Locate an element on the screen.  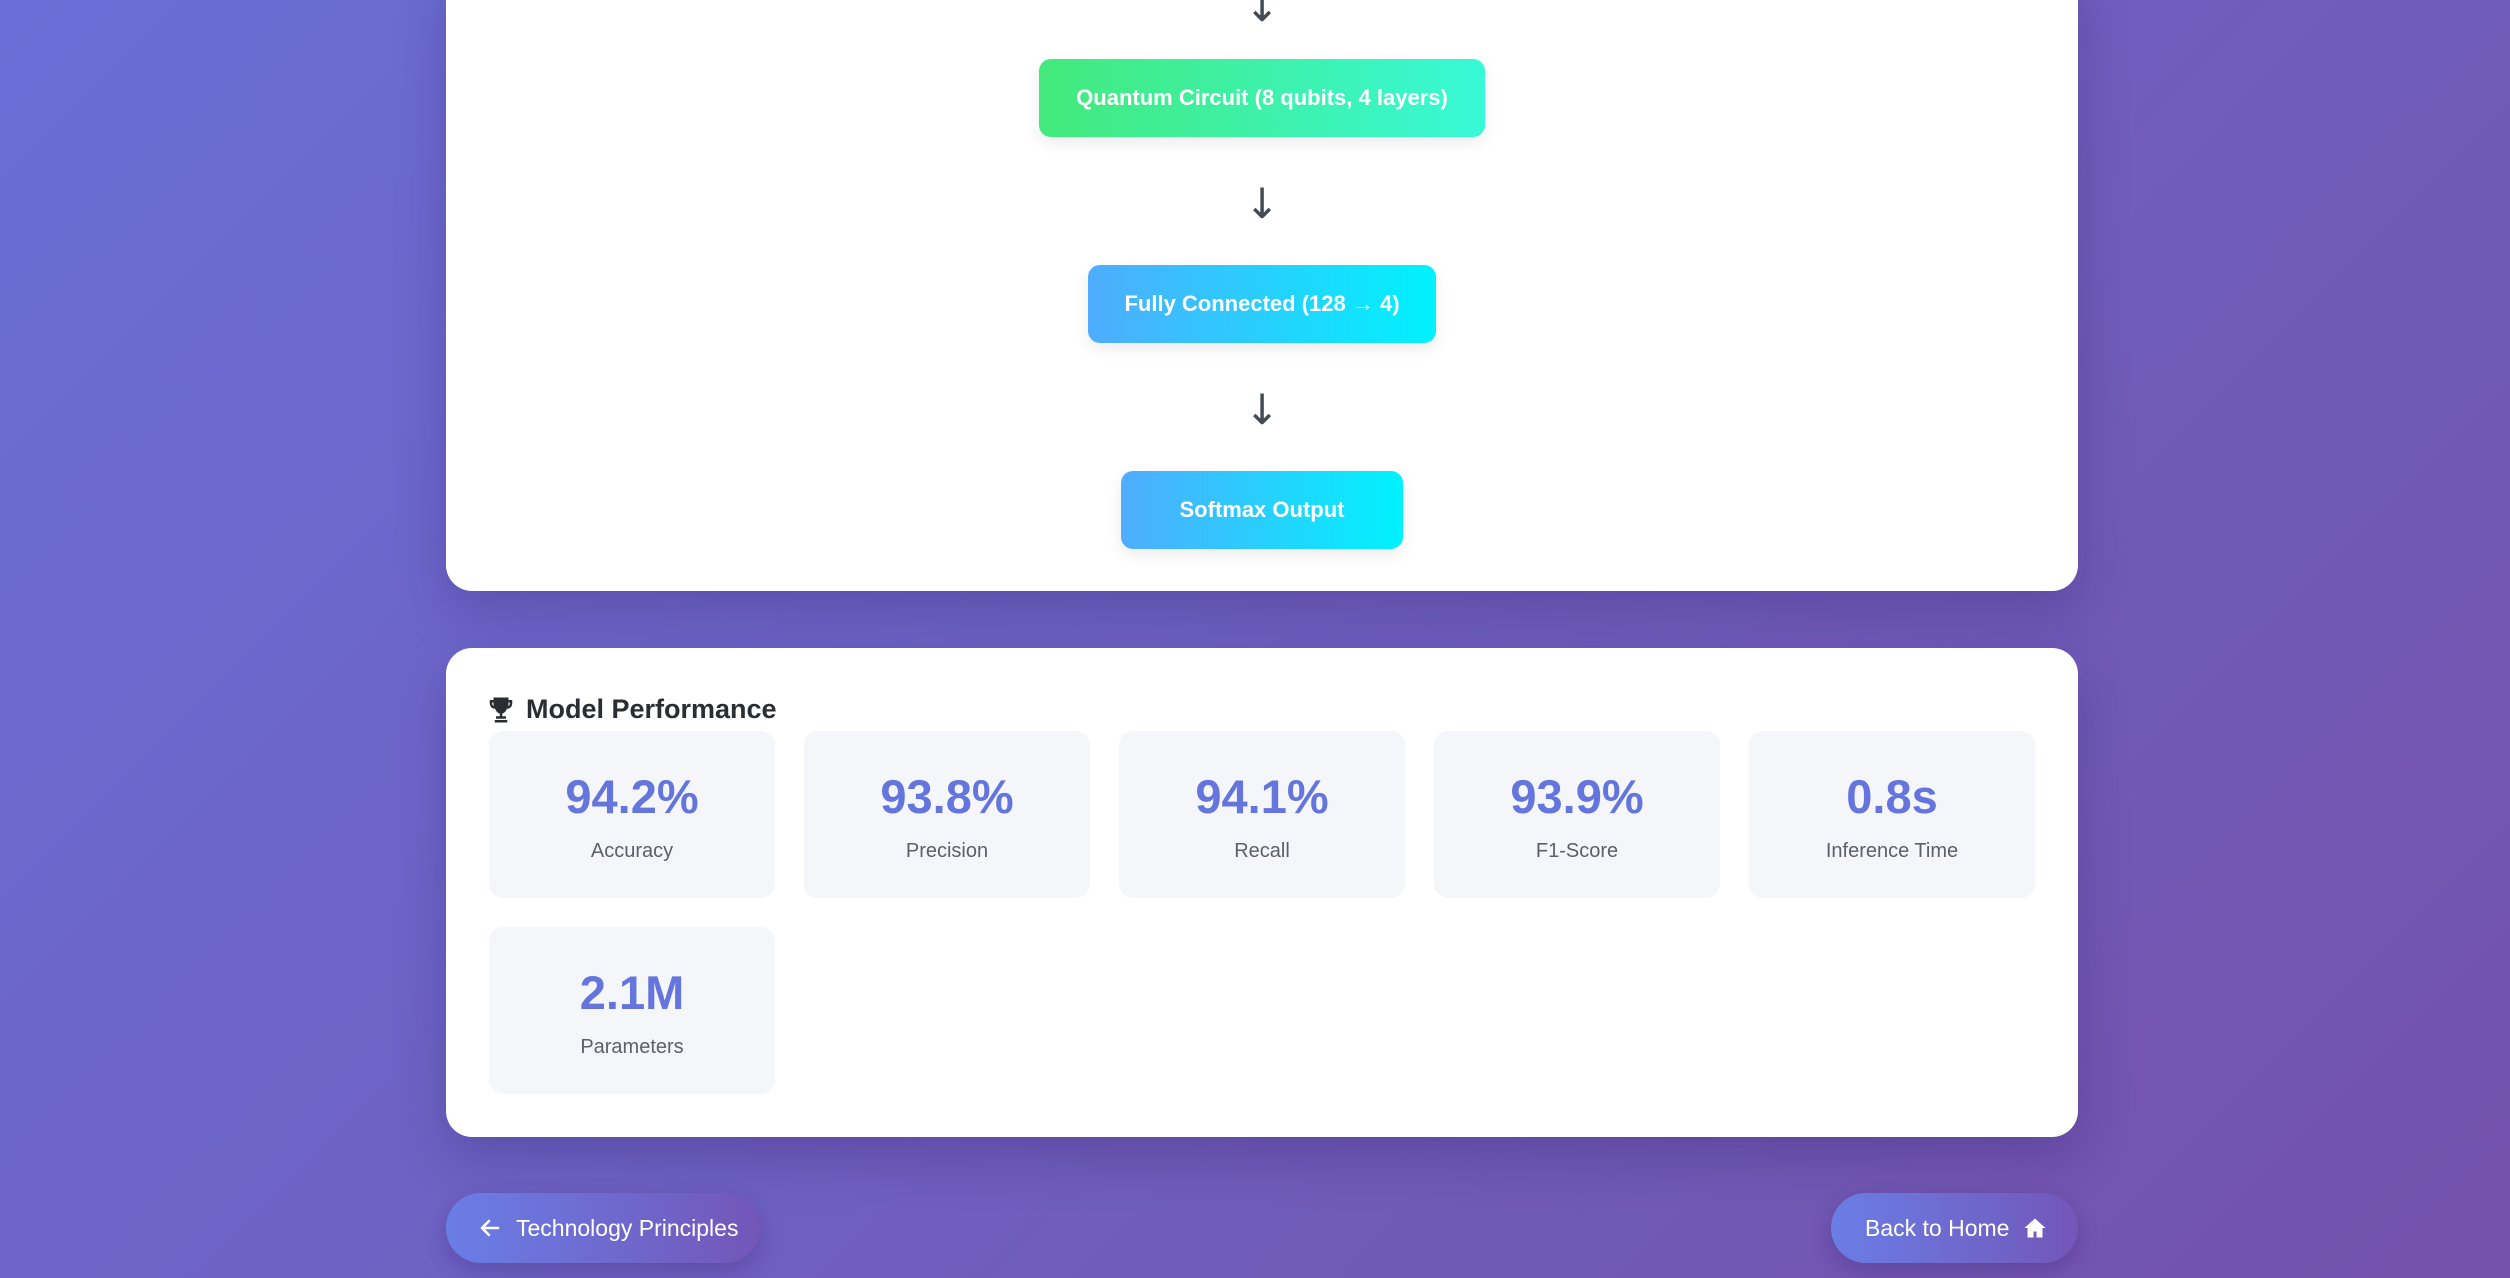
metric-label: Accuracy is located at coordinates (632, 851).